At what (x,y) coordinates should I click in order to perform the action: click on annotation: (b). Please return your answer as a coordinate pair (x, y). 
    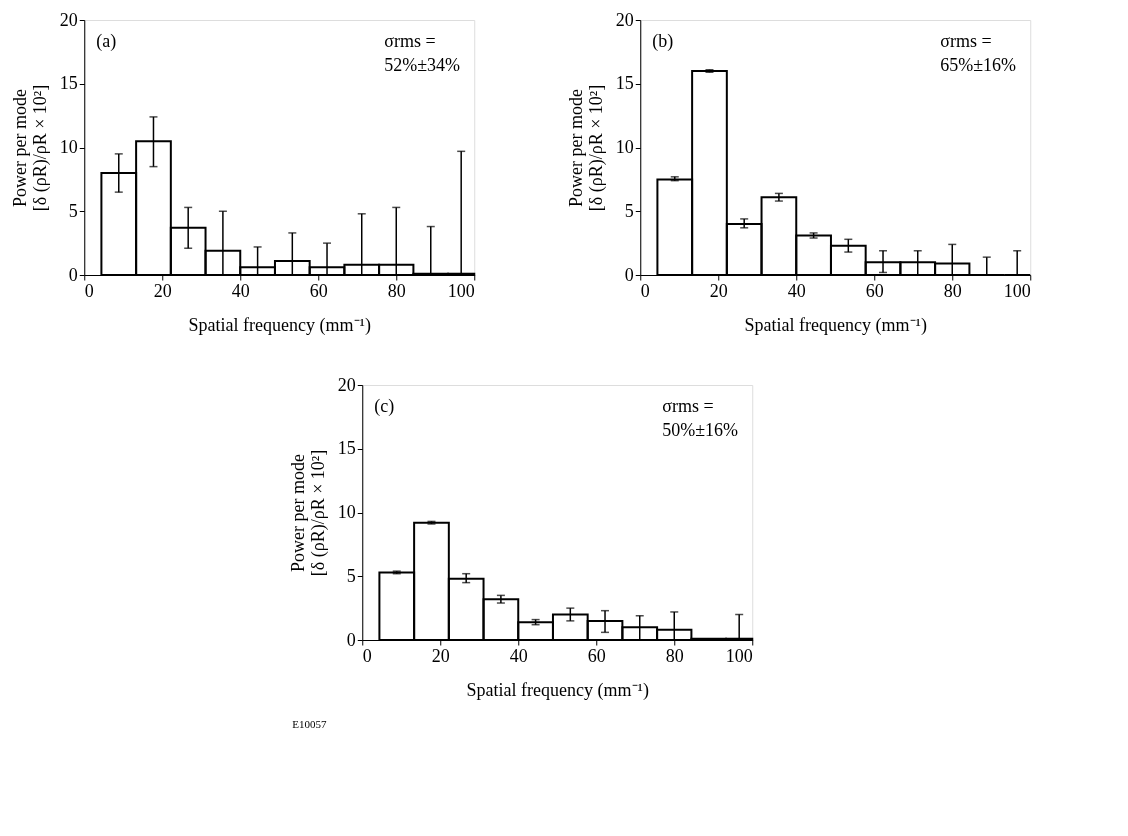
    Looking at the image, I should click on (663, 41).